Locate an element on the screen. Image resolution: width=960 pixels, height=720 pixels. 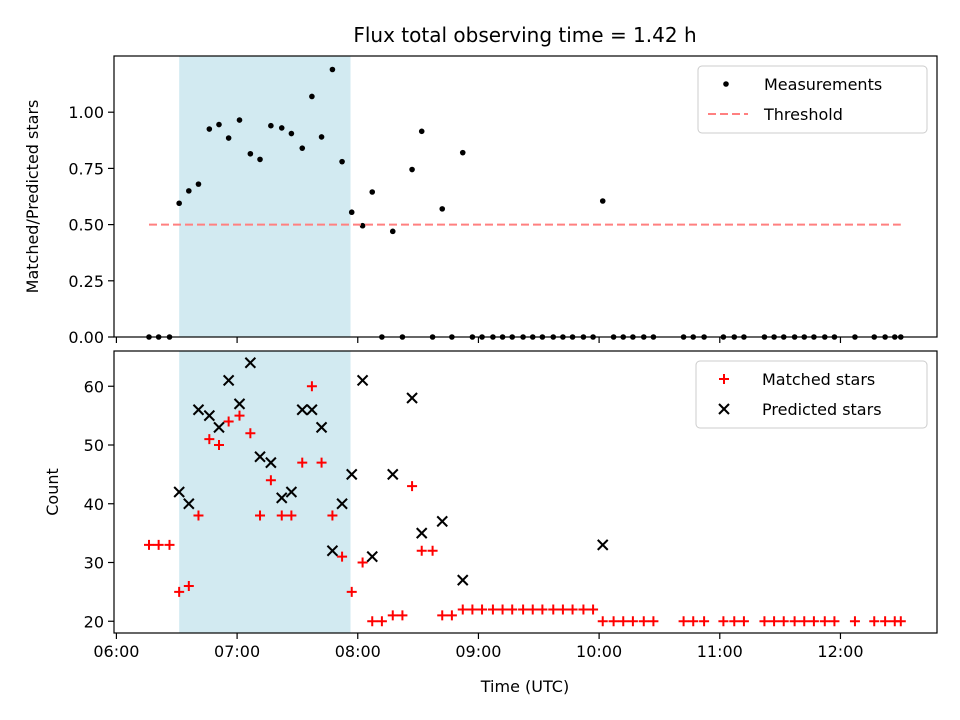
y-tick-label: 0.75 is located at coordinates (86, 168).